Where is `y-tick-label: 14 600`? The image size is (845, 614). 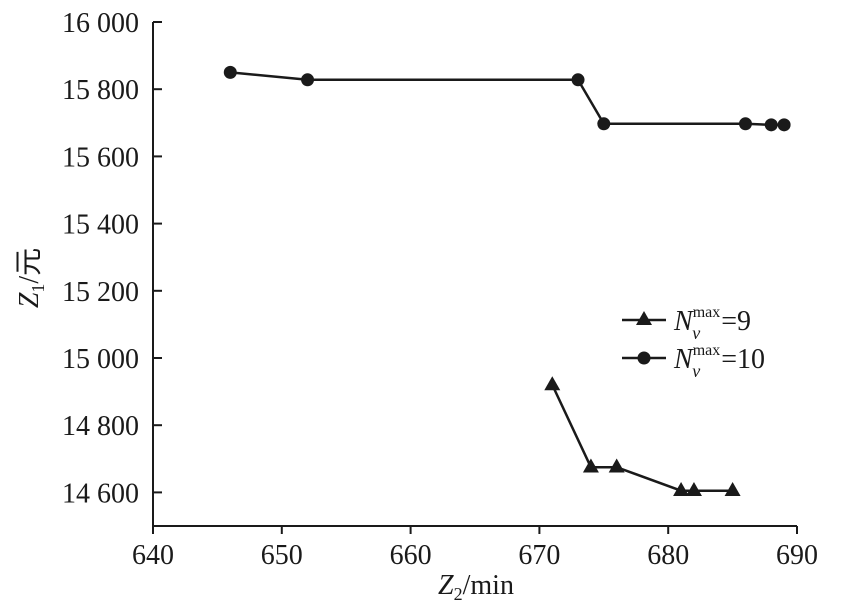 y-tick-label: 14 600 is located at coordinates (100, 493).